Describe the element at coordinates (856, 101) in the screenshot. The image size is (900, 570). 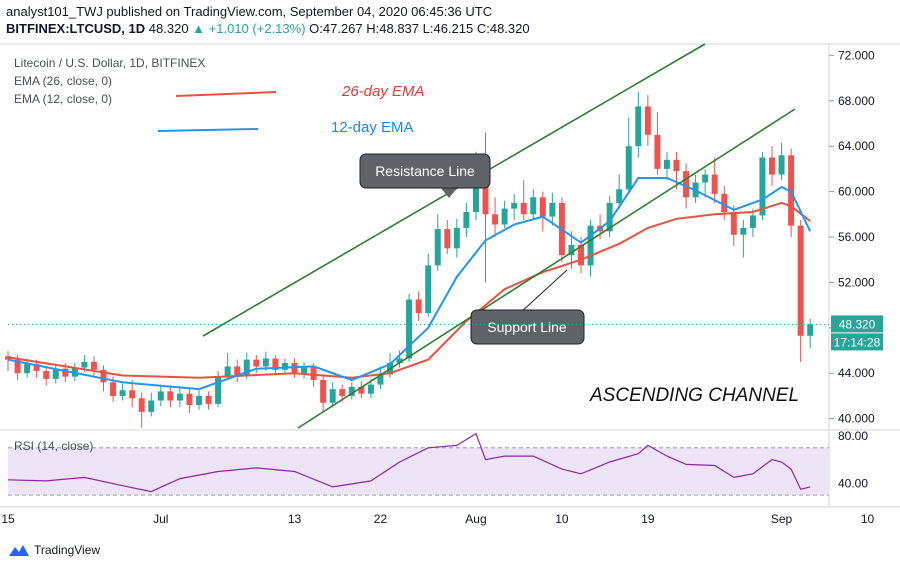
I see `price-tick-label: 68.000` at that location.